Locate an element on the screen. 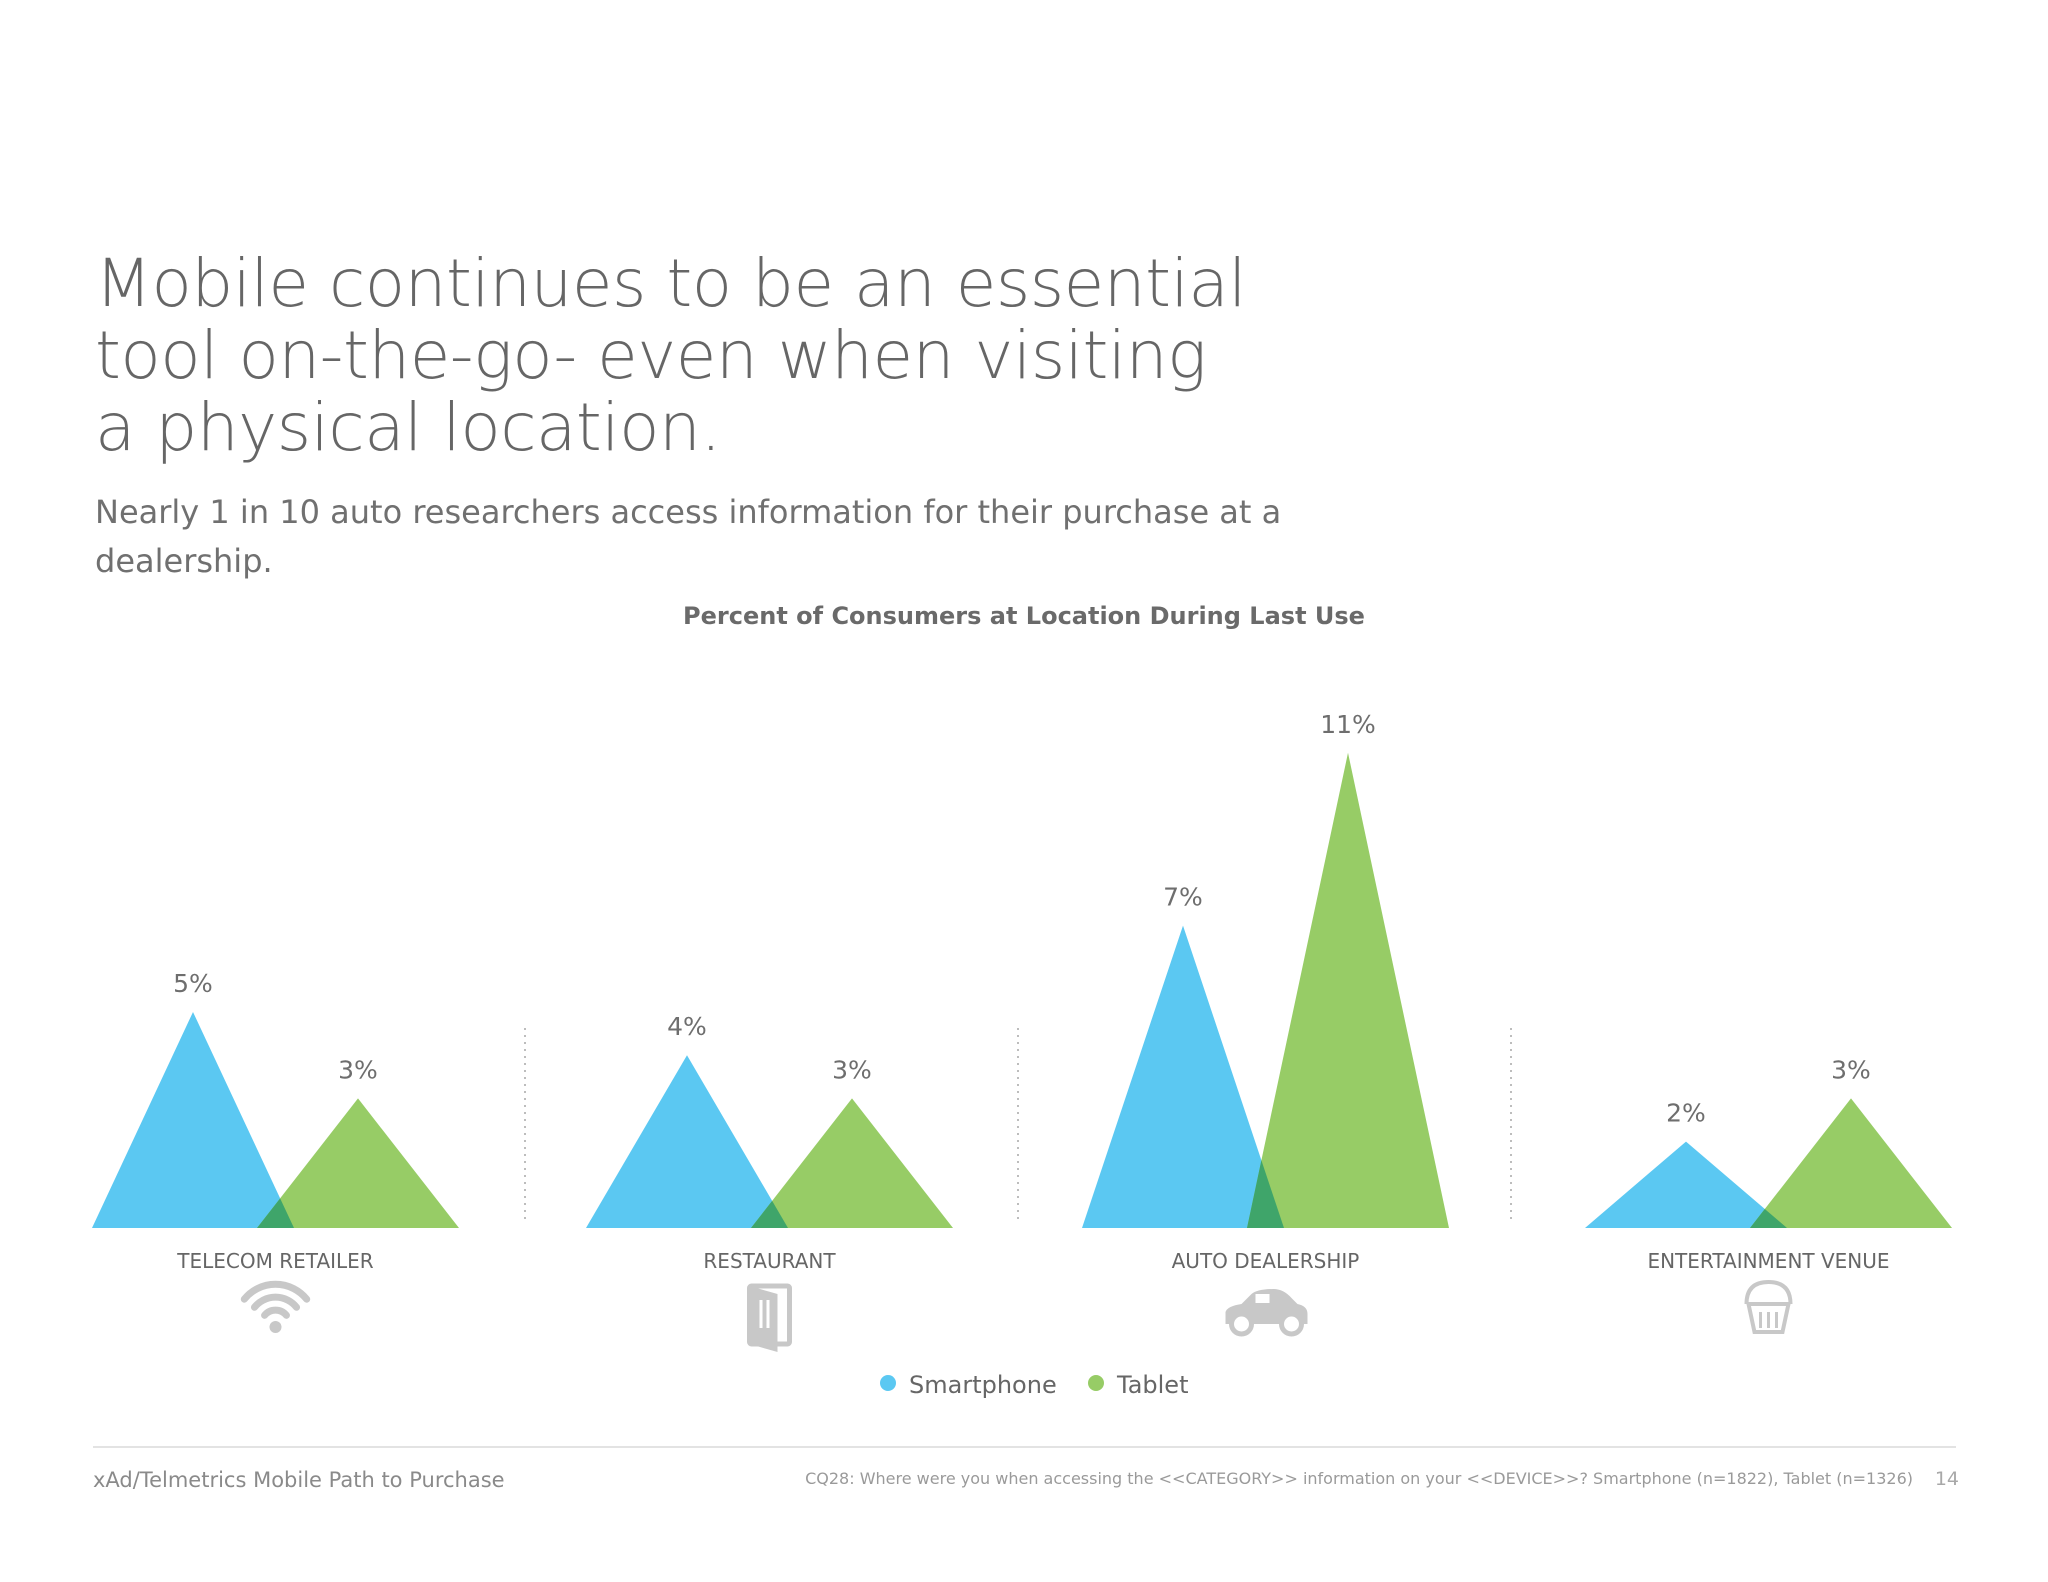 Image resolution: width=2048 pixels, height=1582 pixels. data-label-smartphone-3: 2% is located at coordinates (1686, 1113).